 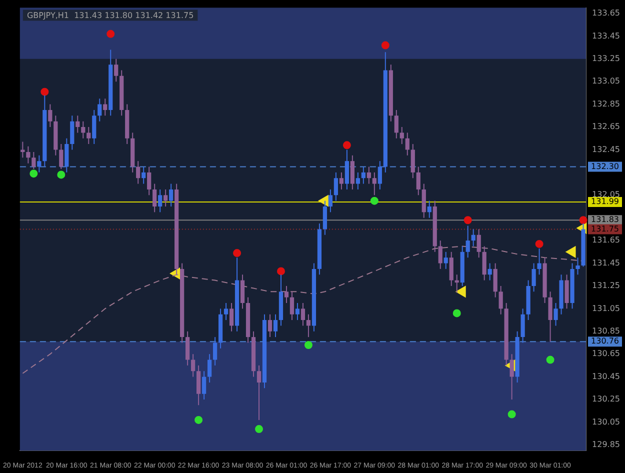 I want to click on ref-line-label: 130.76, so click(x=605, y=341).